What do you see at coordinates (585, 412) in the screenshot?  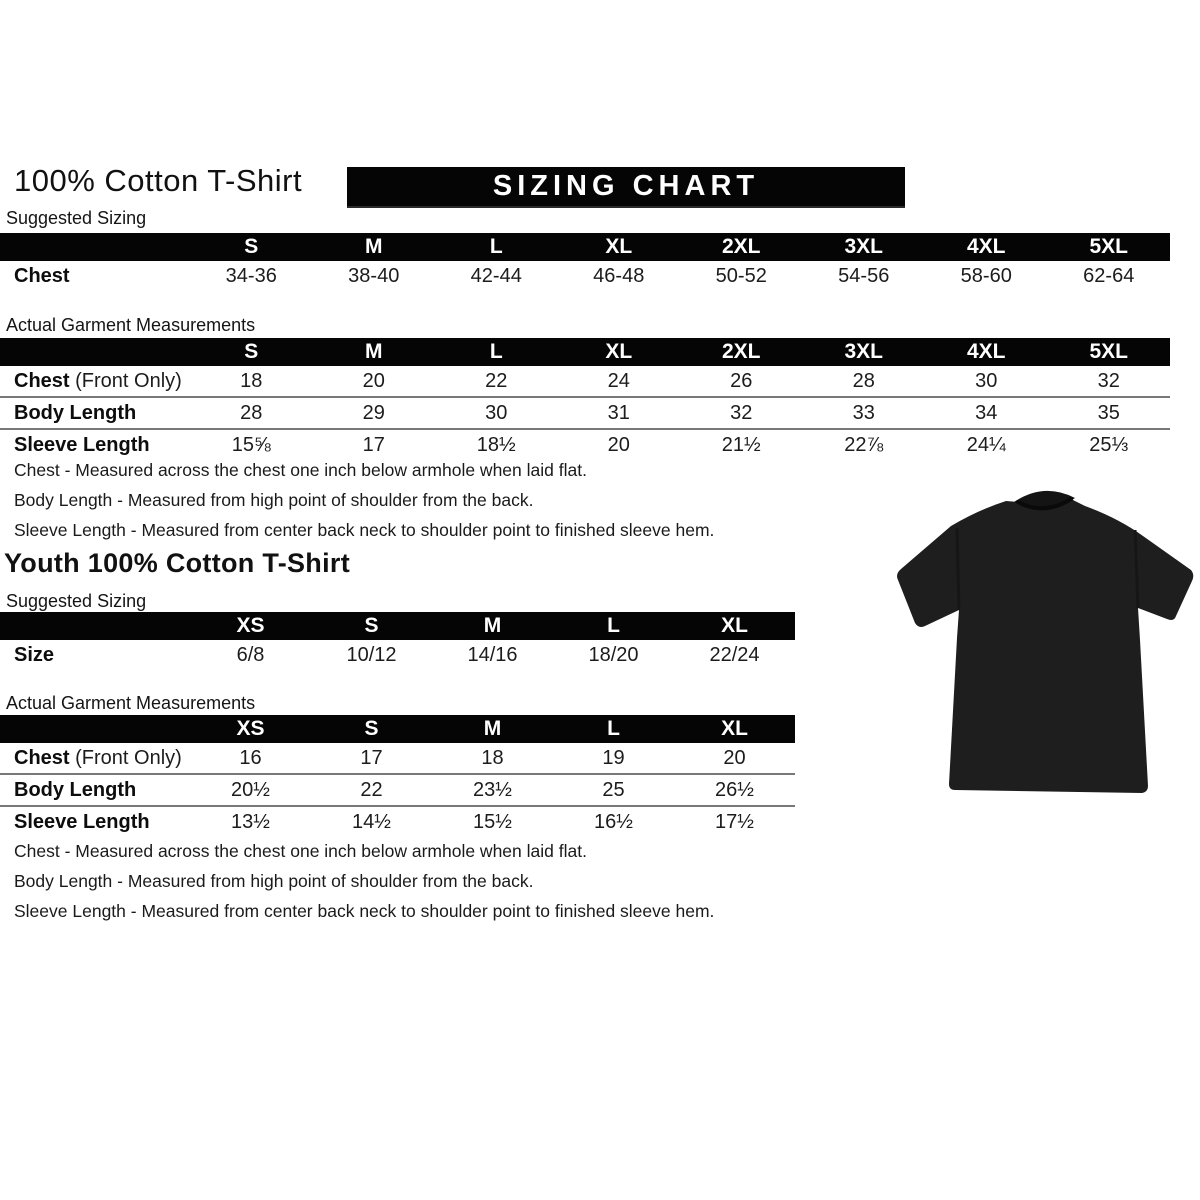 I see `table-row: Body Length 28 29 30 31 32 33 34 35` at bounding box center [585, 412].